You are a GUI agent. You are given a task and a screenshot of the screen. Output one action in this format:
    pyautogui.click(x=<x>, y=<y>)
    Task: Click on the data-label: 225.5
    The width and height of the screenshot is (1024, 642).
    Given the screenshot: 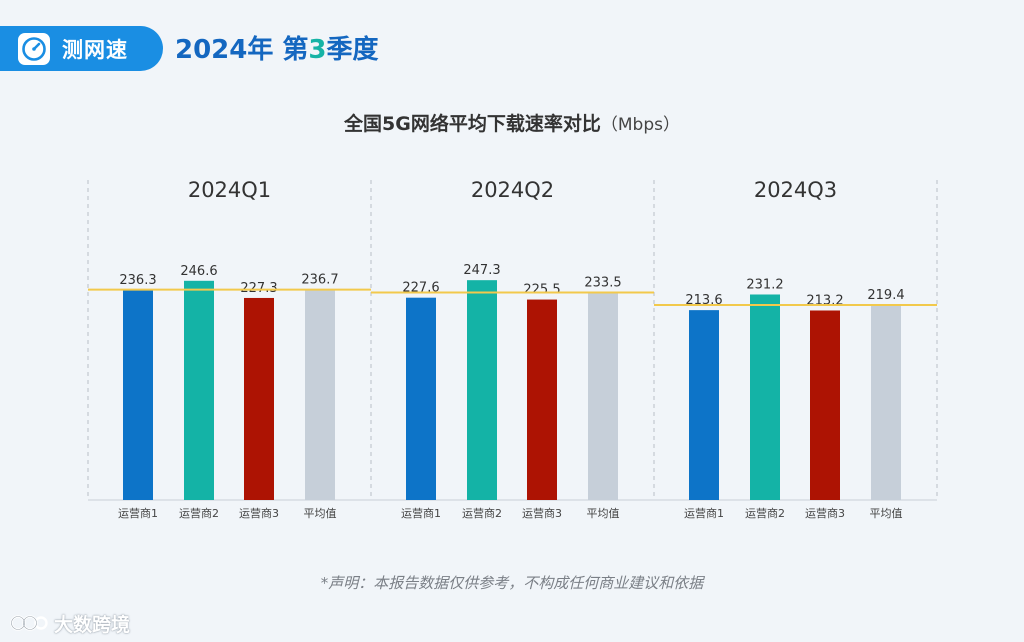 What is the action you would take?
    pyautogui.click(x=541, y=290)
    